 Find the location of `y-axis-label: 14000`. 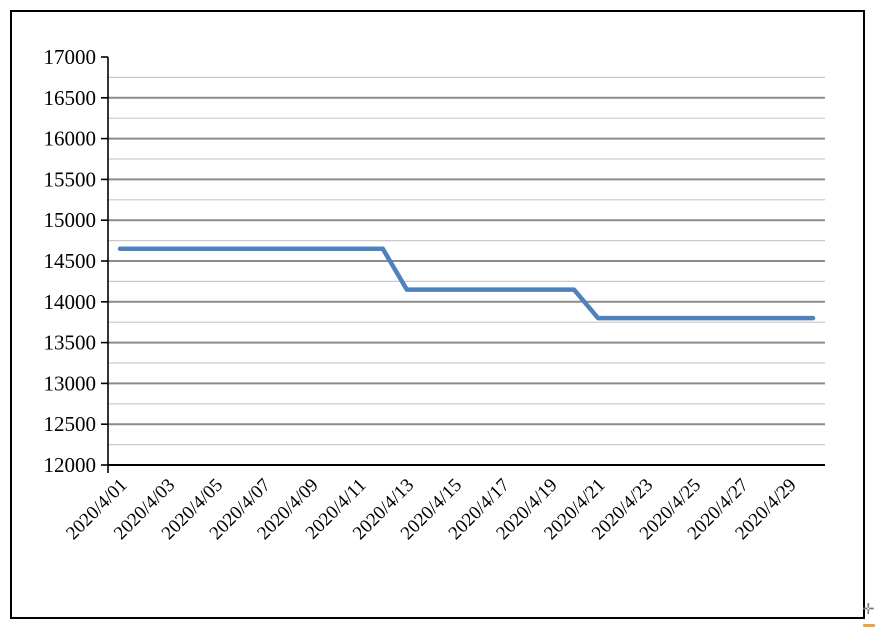

y-axis-label: 14000 is located at coordinates (70, 302).